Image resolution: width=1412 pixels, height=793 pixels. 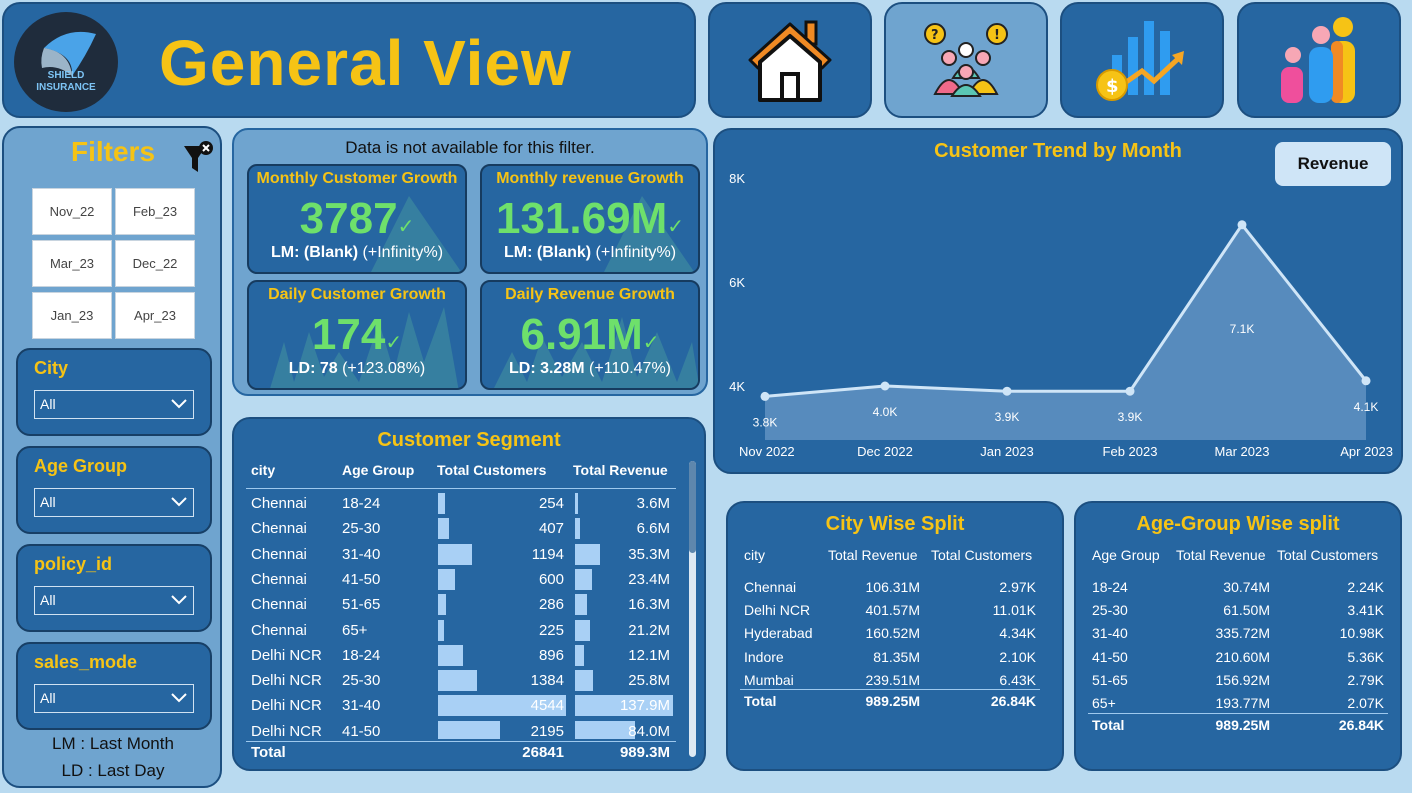 What do you see at coordinates (66, 87) in the screenshot?
I see `logo-text-line2: INSURANCE` at bounding box center [66, 87].